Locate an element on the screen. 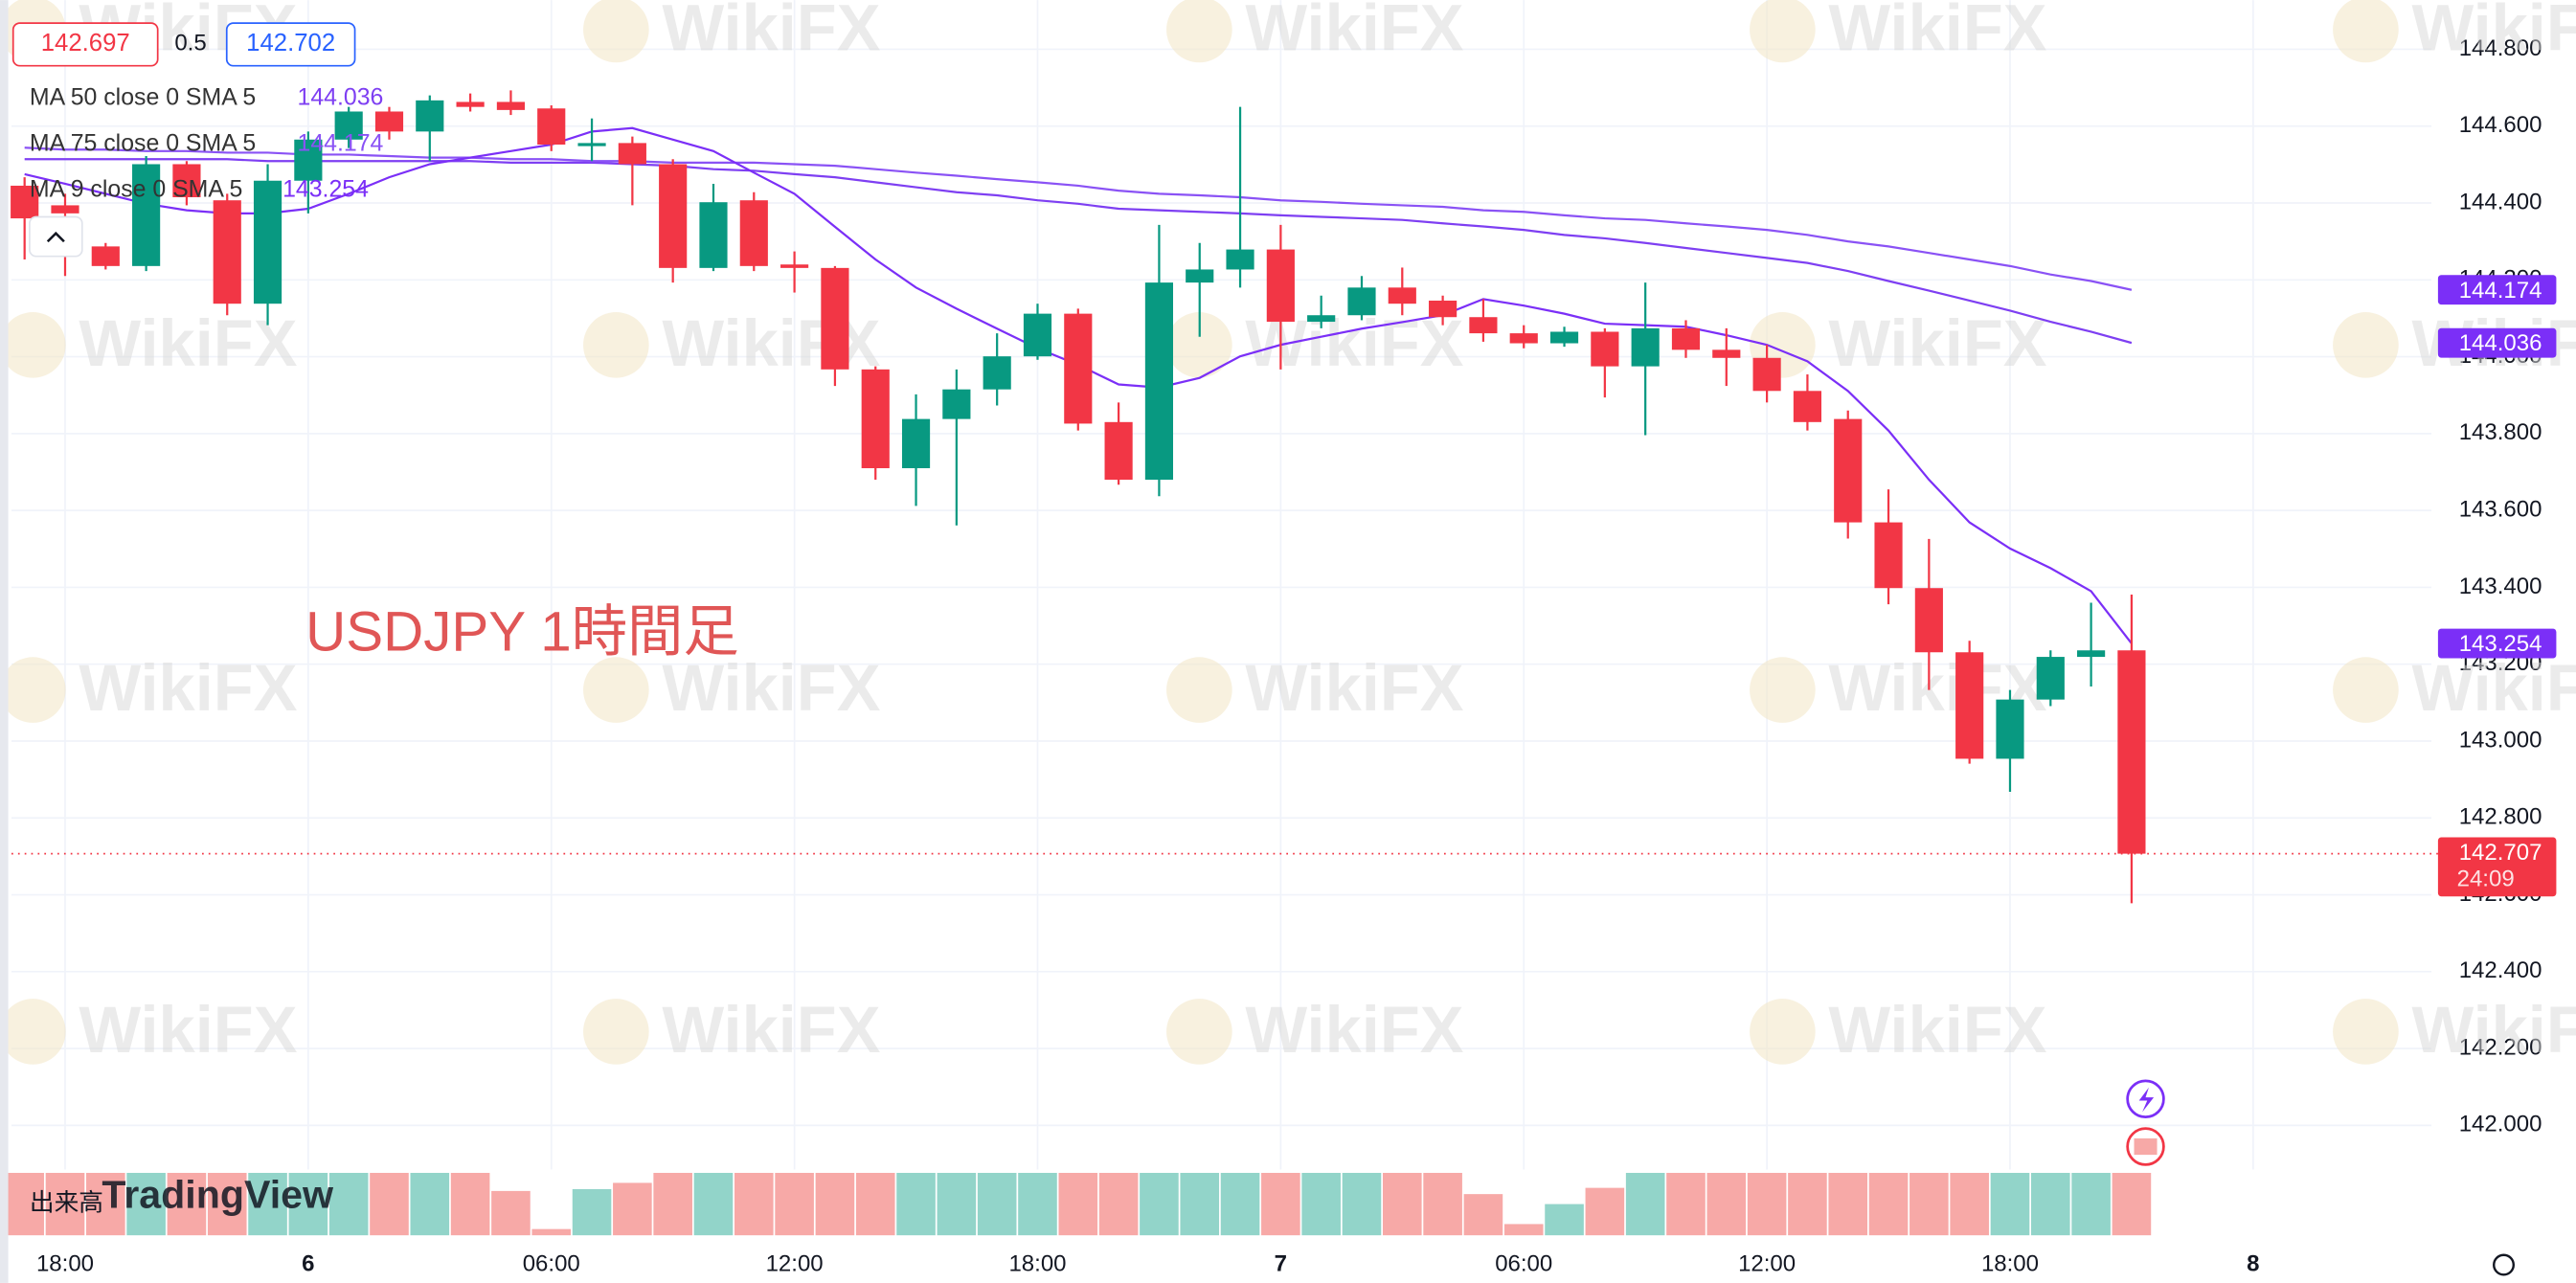 The height and width of the screenshot is (1283, 2576). x-tick-label: 6 is located at coordinates (308, 1263).